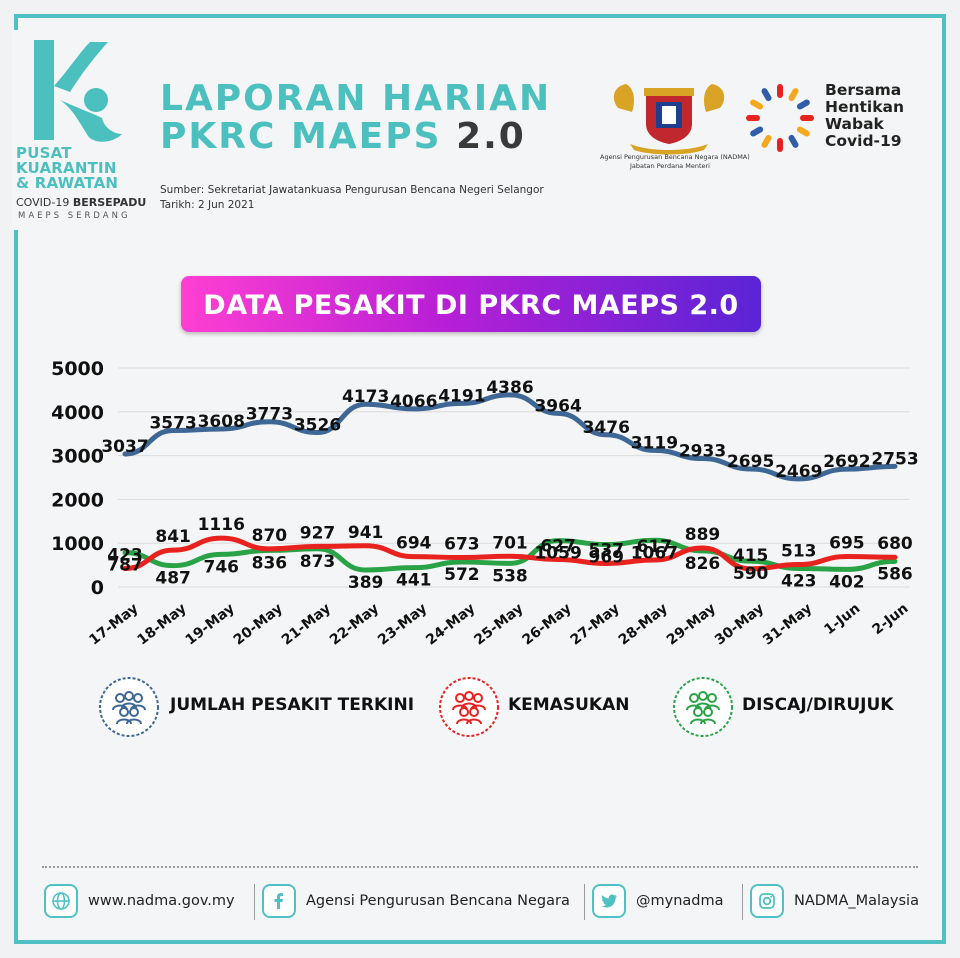 Image resolution: width=960 pixels, height=958 pixels. Describe the element at coordinates (691, 625) in the screenshot. I see `x-tick-label: 29-May` at that location.